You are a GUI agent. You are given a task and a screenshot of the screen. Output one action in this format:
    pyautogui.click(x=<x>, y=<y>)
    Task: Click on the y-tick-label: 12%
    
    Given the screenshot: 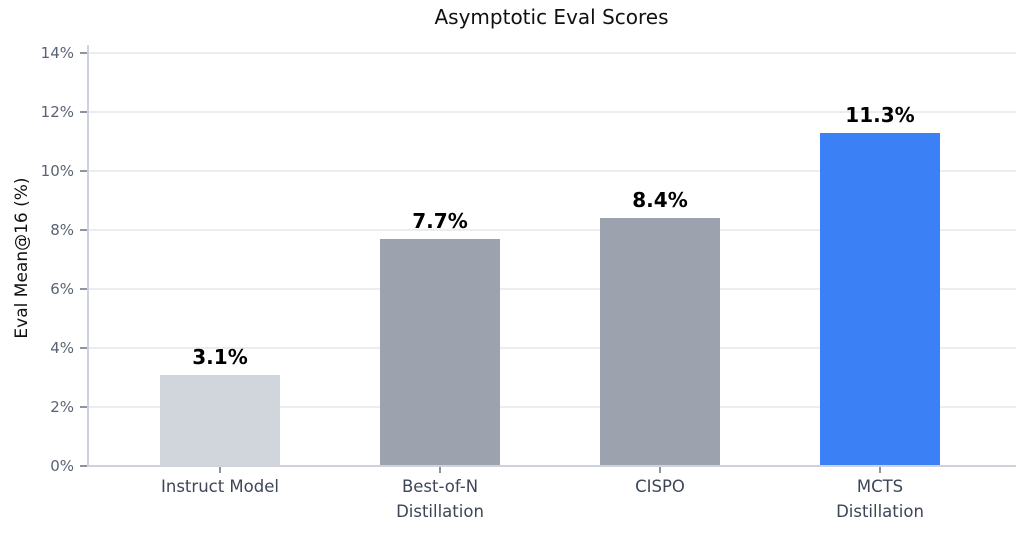 What is the action you would take?
    pyautogui.click(x=57, y=112)
    